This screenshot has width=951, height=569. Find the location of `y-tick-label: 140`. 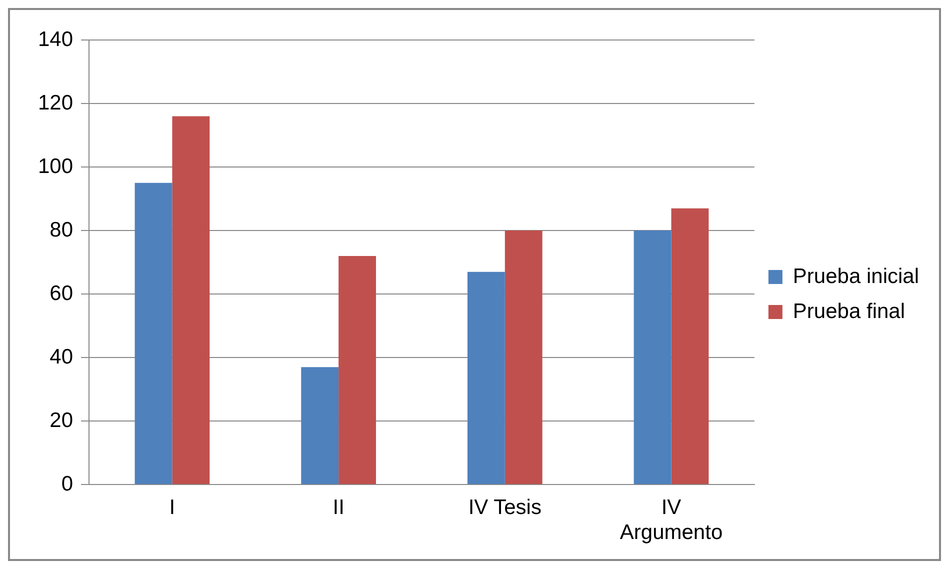

y-tick-label: 140 is located at coordinates (56, 39).